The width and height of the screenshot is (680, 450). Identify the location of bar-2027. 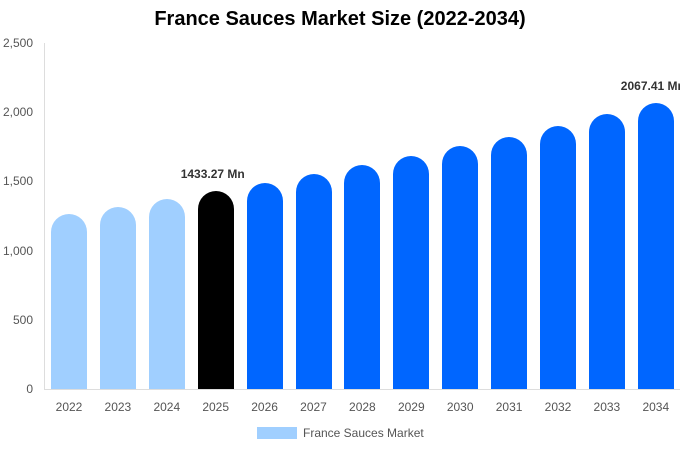
(313, 281).